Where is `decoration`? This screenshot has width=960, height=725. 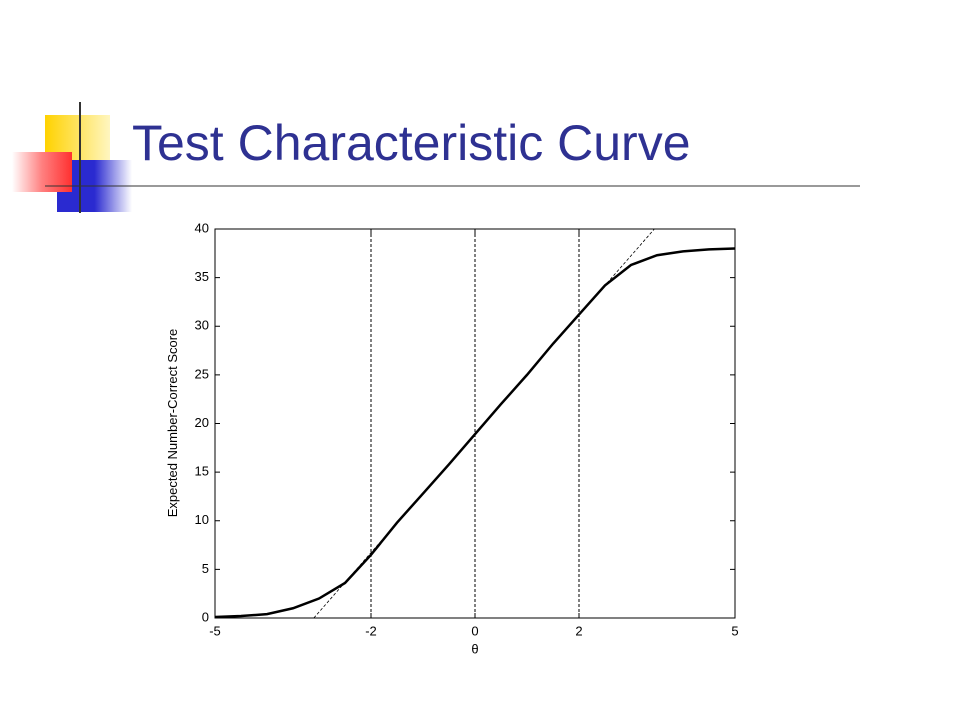 decoration is located at coordinates (436, 157).